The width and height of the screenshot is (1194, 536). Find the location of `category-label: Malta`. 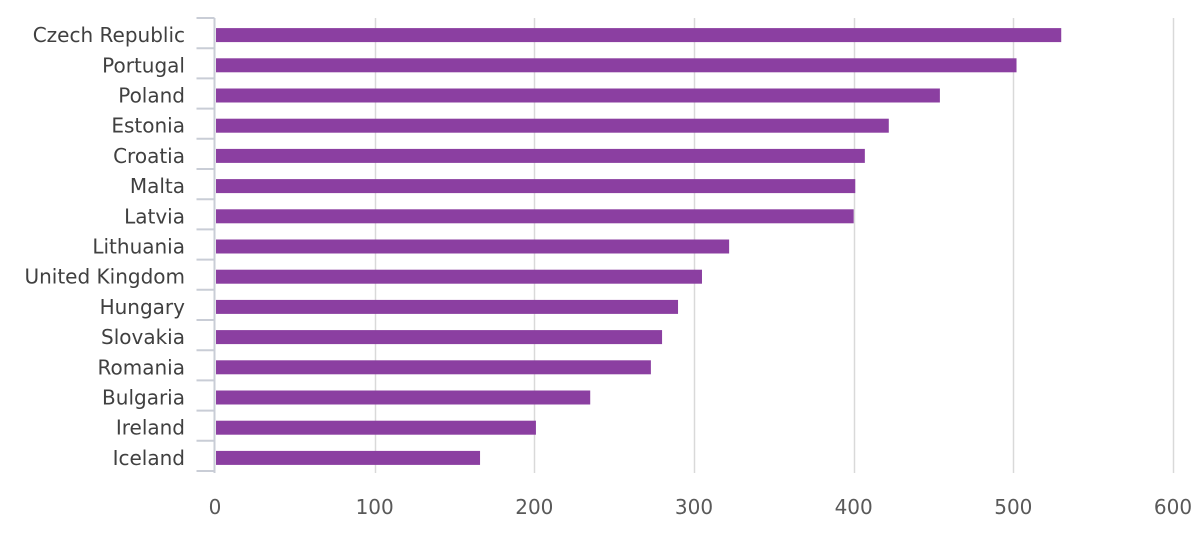

category-label: Malta is located at coordinates (157, 186).